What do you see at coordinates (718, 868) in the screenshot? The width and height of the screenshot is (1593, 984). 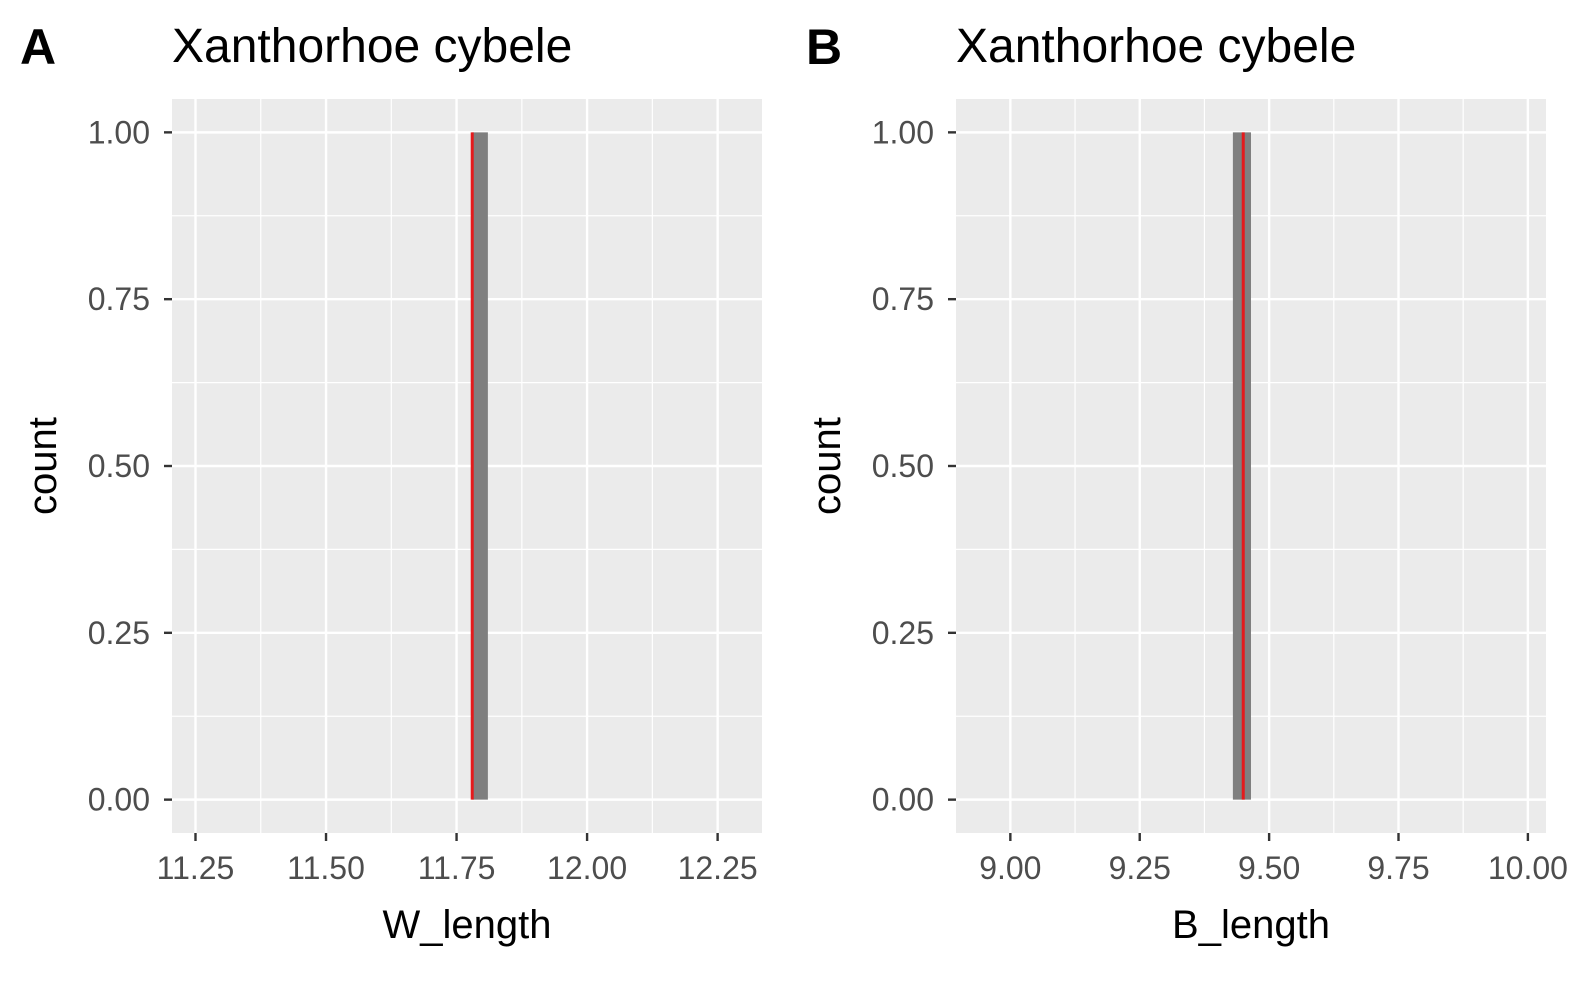 I see `x-tick-label: 12.25` at bounding box center [718, 868].